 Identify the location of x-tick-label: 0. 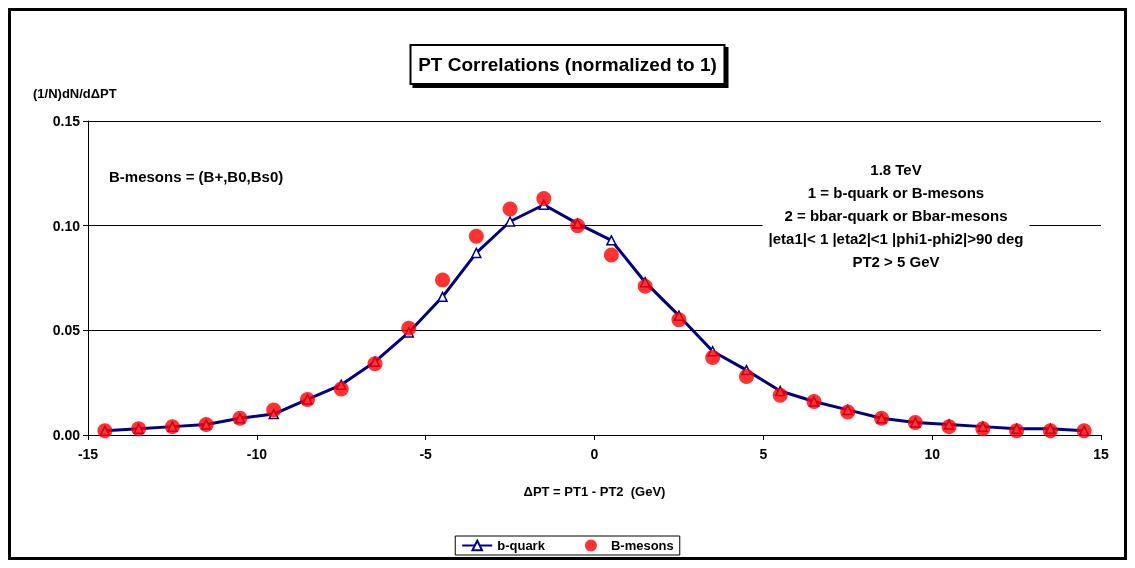
(594, 454).